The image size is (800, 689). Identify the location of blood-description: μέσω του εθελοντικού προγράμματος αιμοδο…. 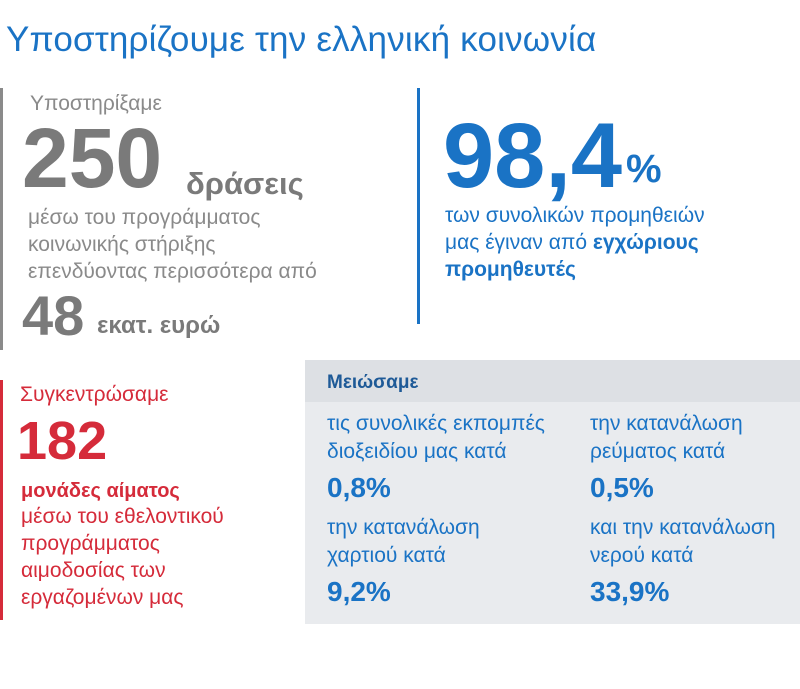
(122, 557).